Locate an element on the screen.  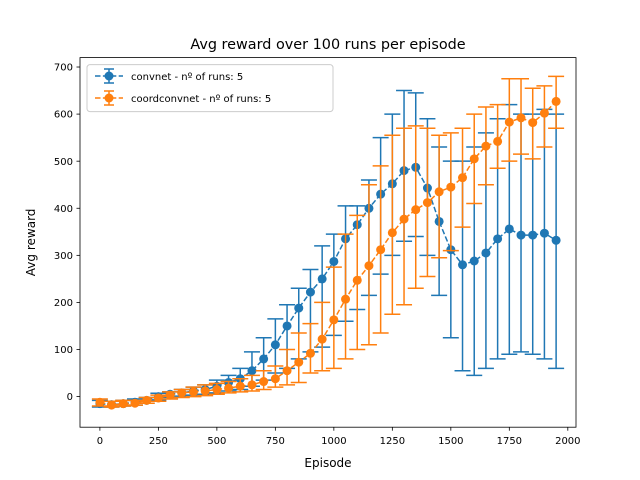
y-tick-label: 400 is located at coordinates (63, 209).